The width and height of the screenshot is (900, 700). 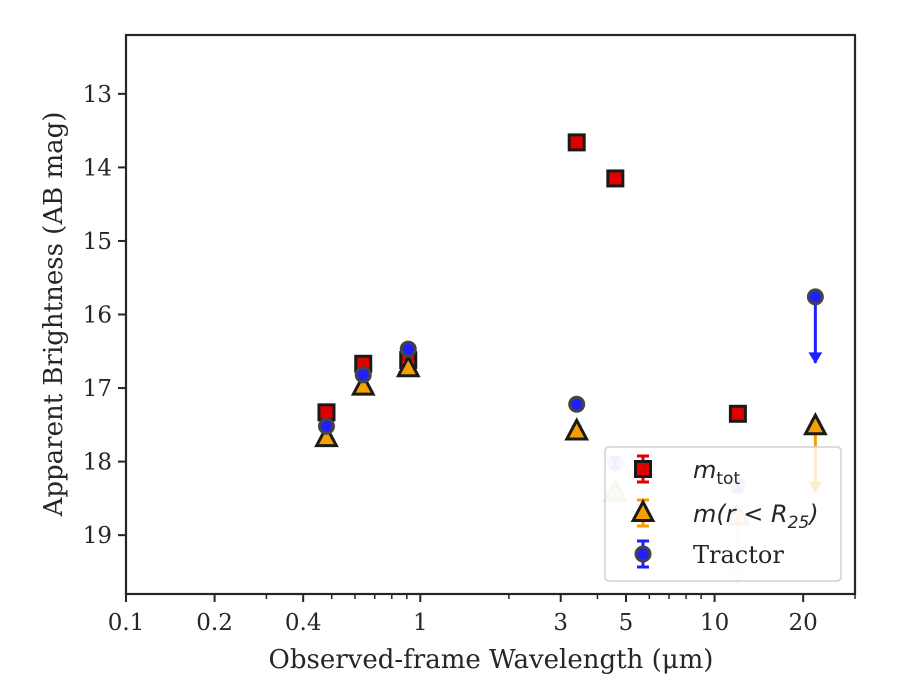 What do you see at coordinates (420, 623) in the screenshot?
I see `x-tick-label: 1` at bounding box center [420, 623].